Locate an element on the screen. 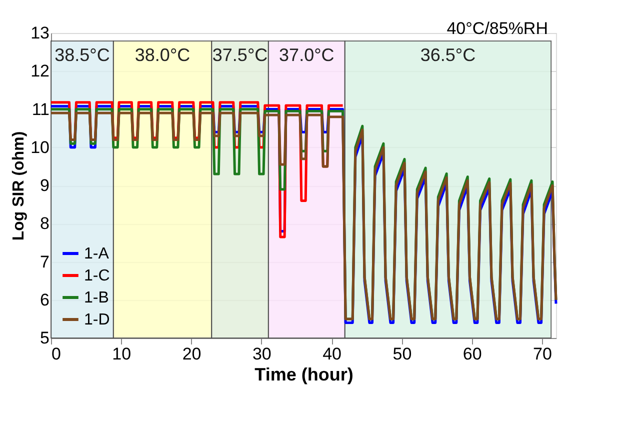 This screenshot has height=423, width=639. y-tick-label: 6 is located at coordinates (45, 300).